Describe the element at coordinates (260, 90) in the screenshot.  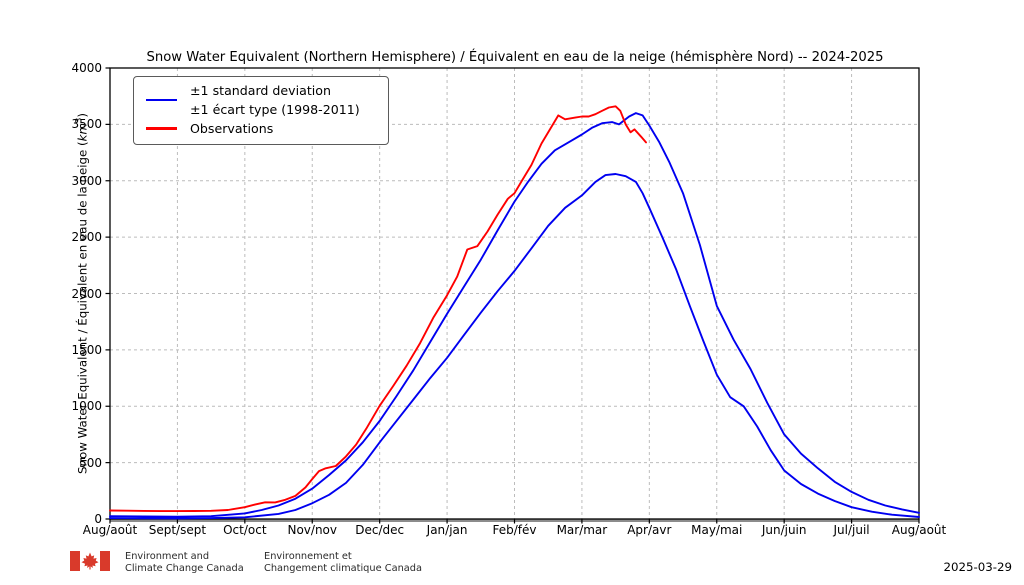
I see `legend-std-label-en: ±1 standard deviation` at that location.